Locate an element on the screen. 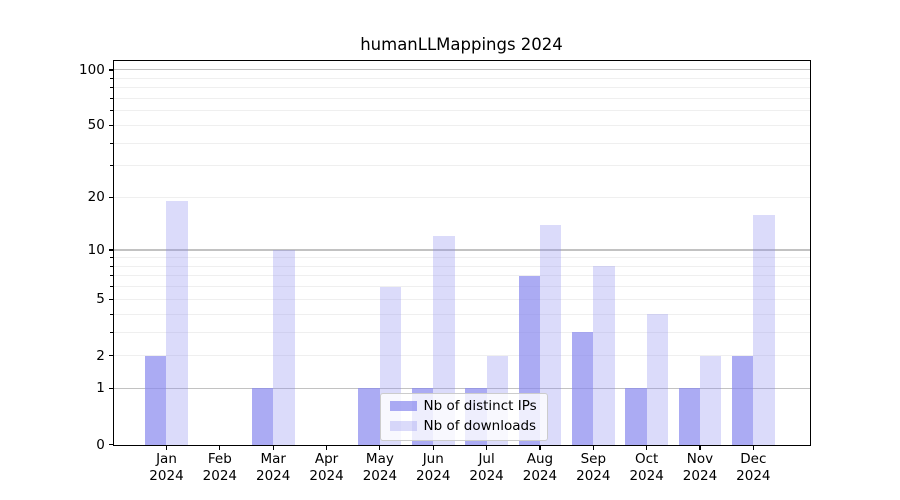 This screenshot has height=500, width=900. x-tick-label-dec: Dec 2024 is located at coordinates (753, 468).